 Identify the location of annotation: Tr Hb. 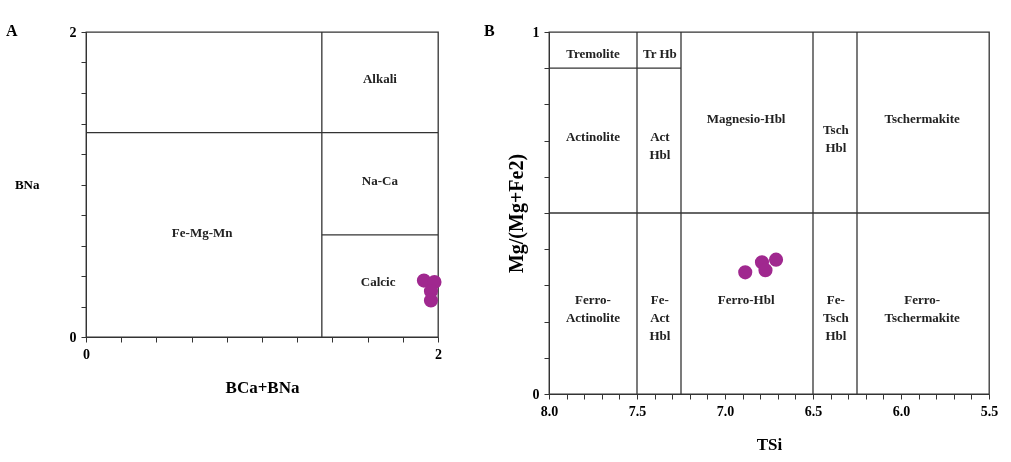
(659, 53).